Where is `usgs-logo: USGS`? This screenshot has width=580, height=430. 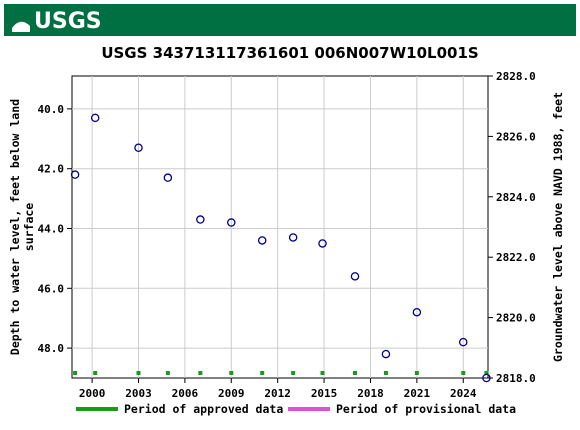 usgs-logo: USGS is located at coordinates (56, 21).